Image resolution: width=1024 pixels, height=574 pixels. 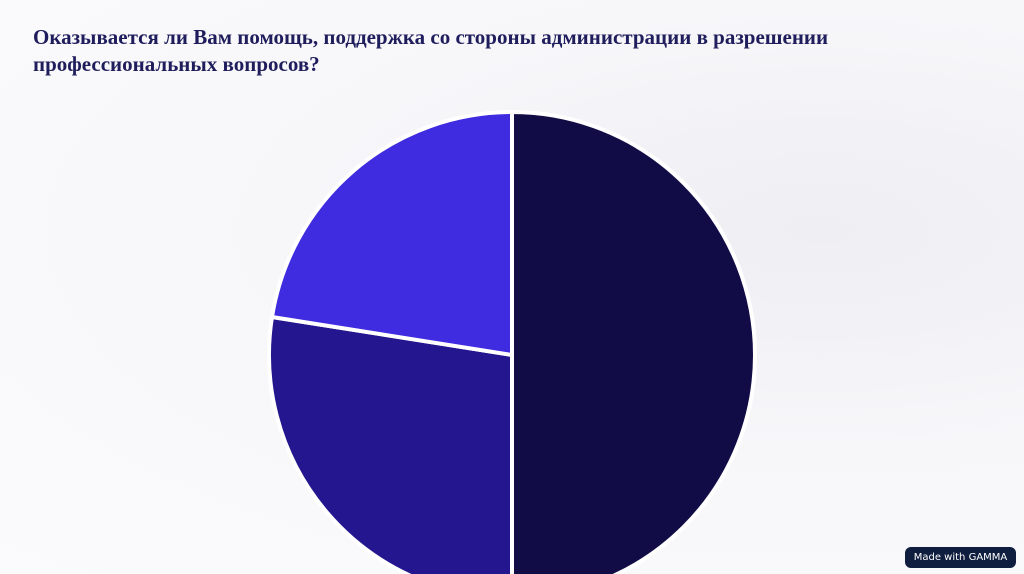 What do you see at coordinates (960, 557) in the screenshot?
I see `made-with-badge: Made with GAMMA` at bounding box center [960, 557].